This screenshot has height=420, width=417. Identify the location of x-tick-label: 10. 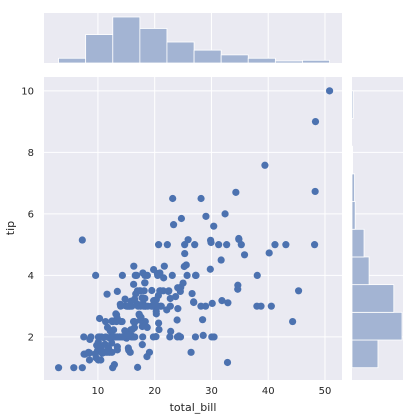
(98, 391).